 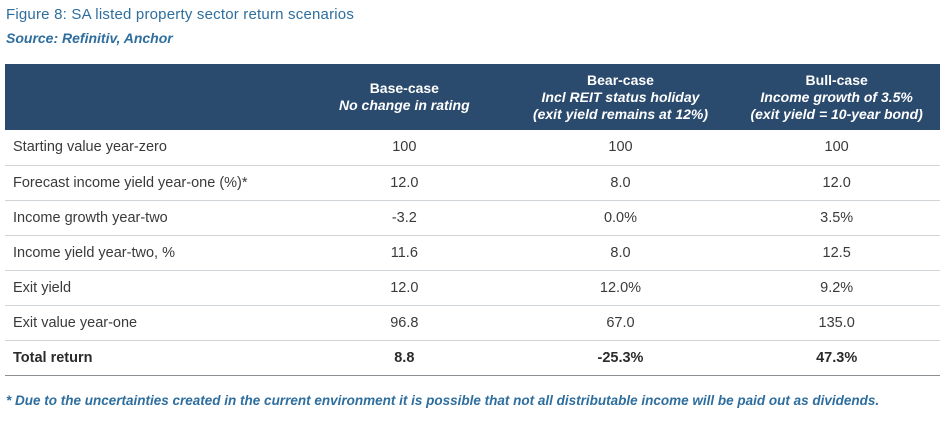 I want to click on header-base-case: Base-case No change in rating, so click(x=404, y=97).